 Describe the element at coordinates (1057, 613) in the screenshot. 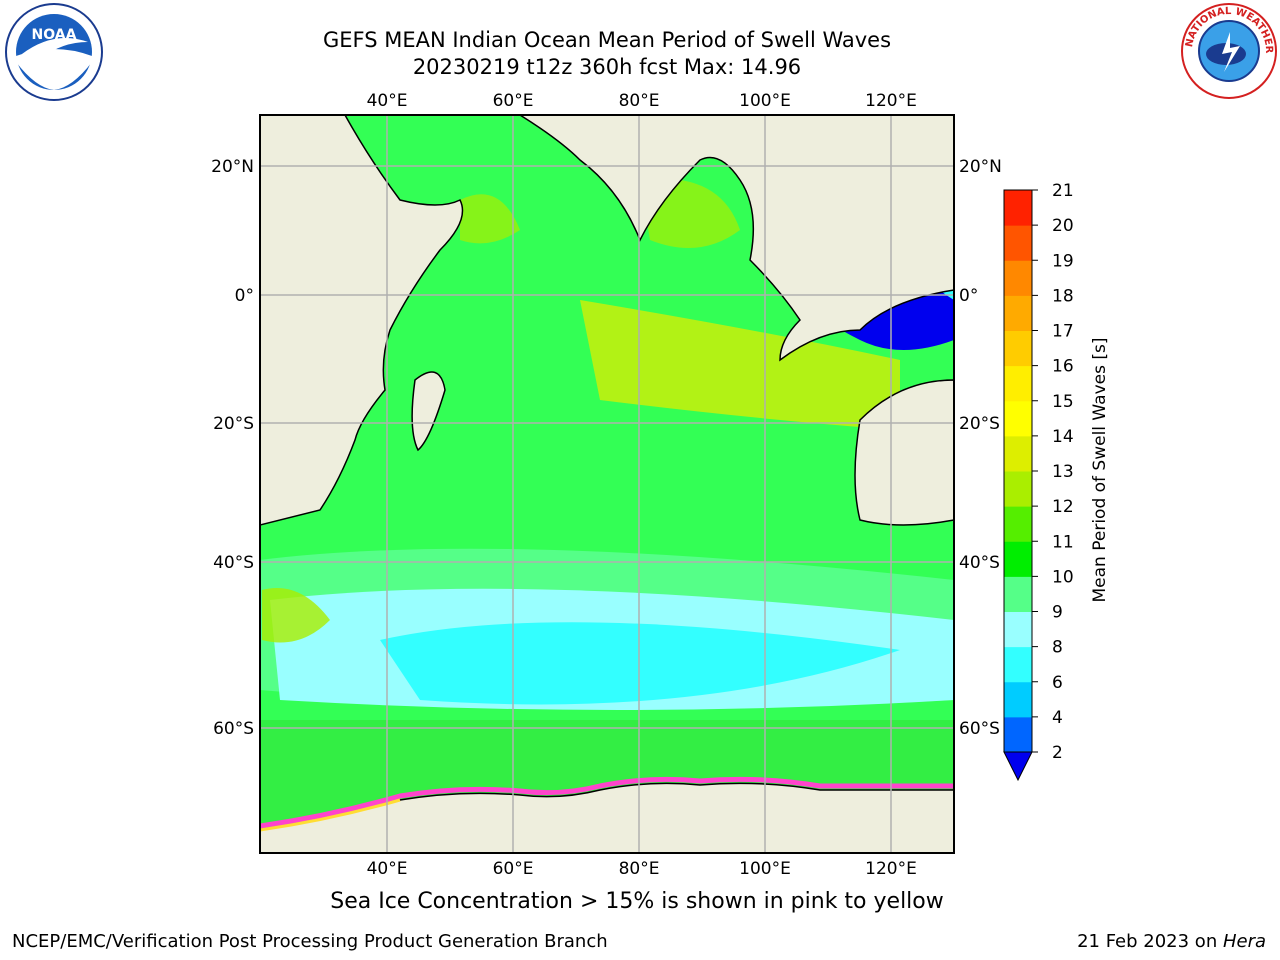

I see `colorbar-tick-label: 9` at that location.